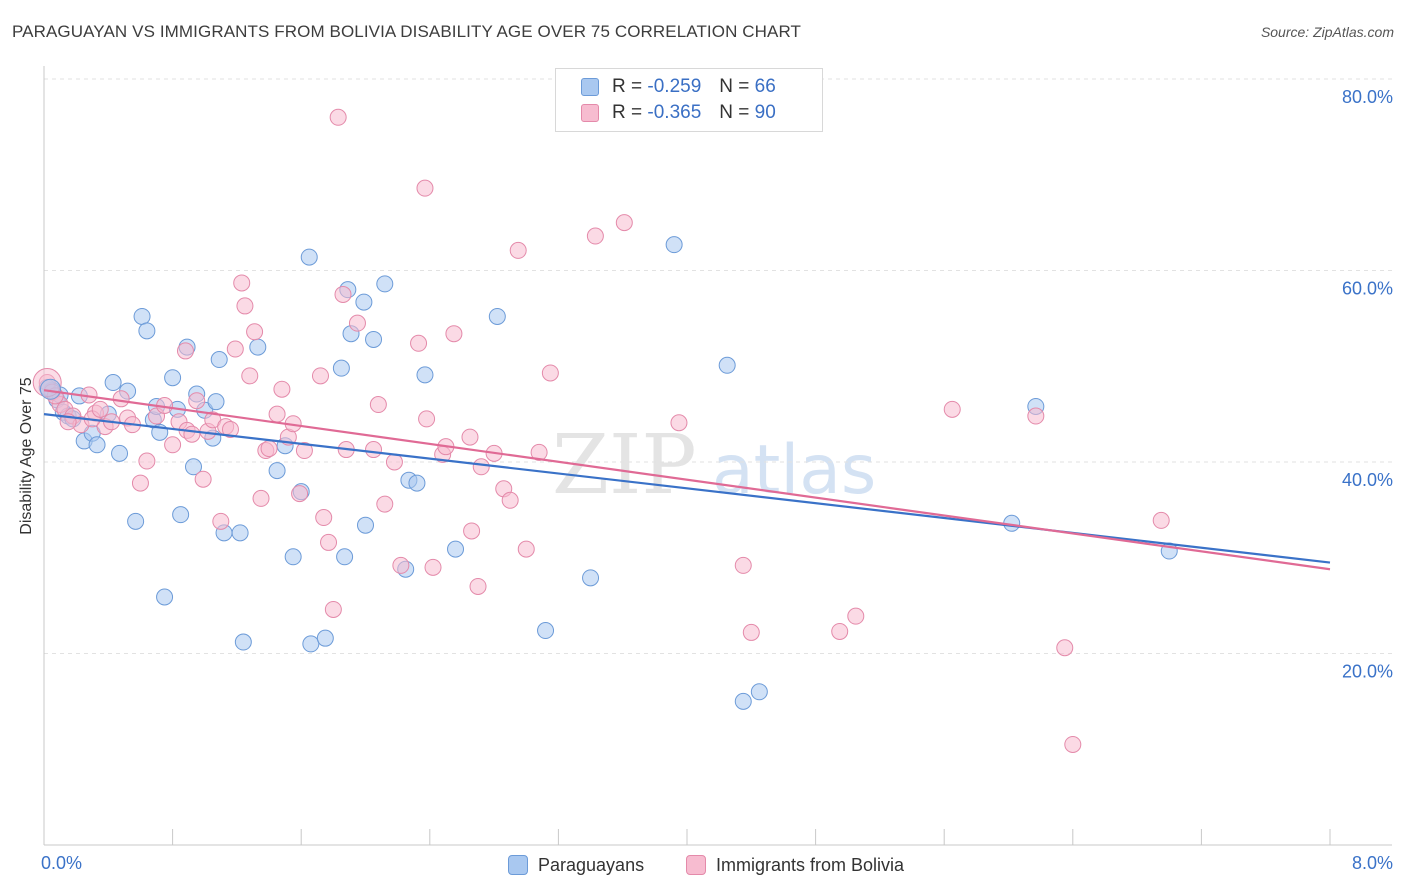 This screenshot has height=892, width=1406. Describe the element at coordinates (765, 112) in the screenshot. I see `legend-n-value: 90` at that location.